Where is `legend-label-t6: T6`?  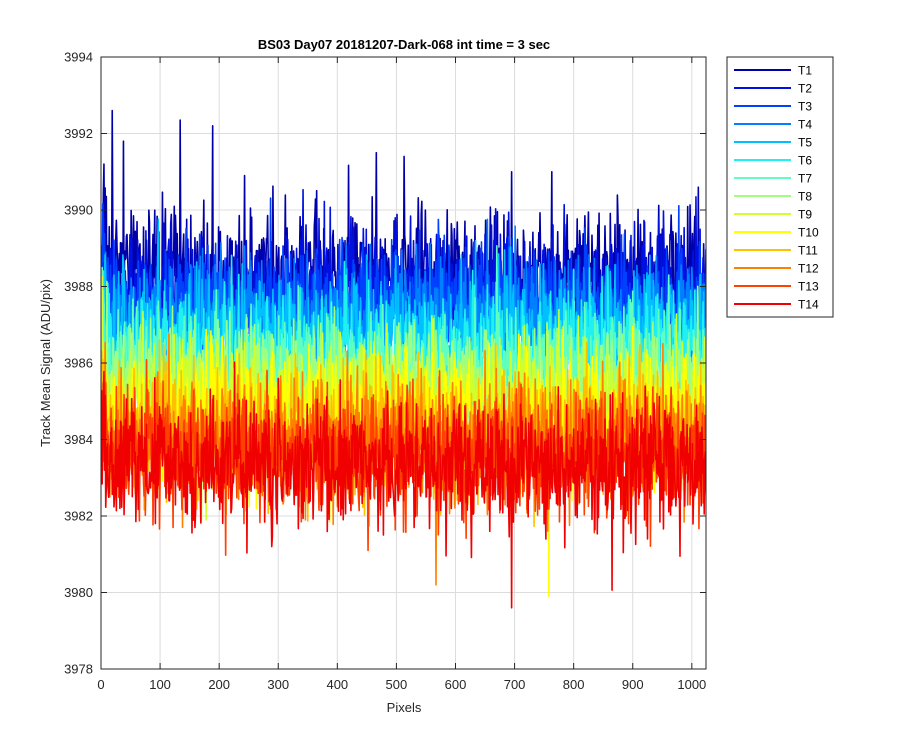 legend-label-t6: T6 is located at coordinates (805, 161).